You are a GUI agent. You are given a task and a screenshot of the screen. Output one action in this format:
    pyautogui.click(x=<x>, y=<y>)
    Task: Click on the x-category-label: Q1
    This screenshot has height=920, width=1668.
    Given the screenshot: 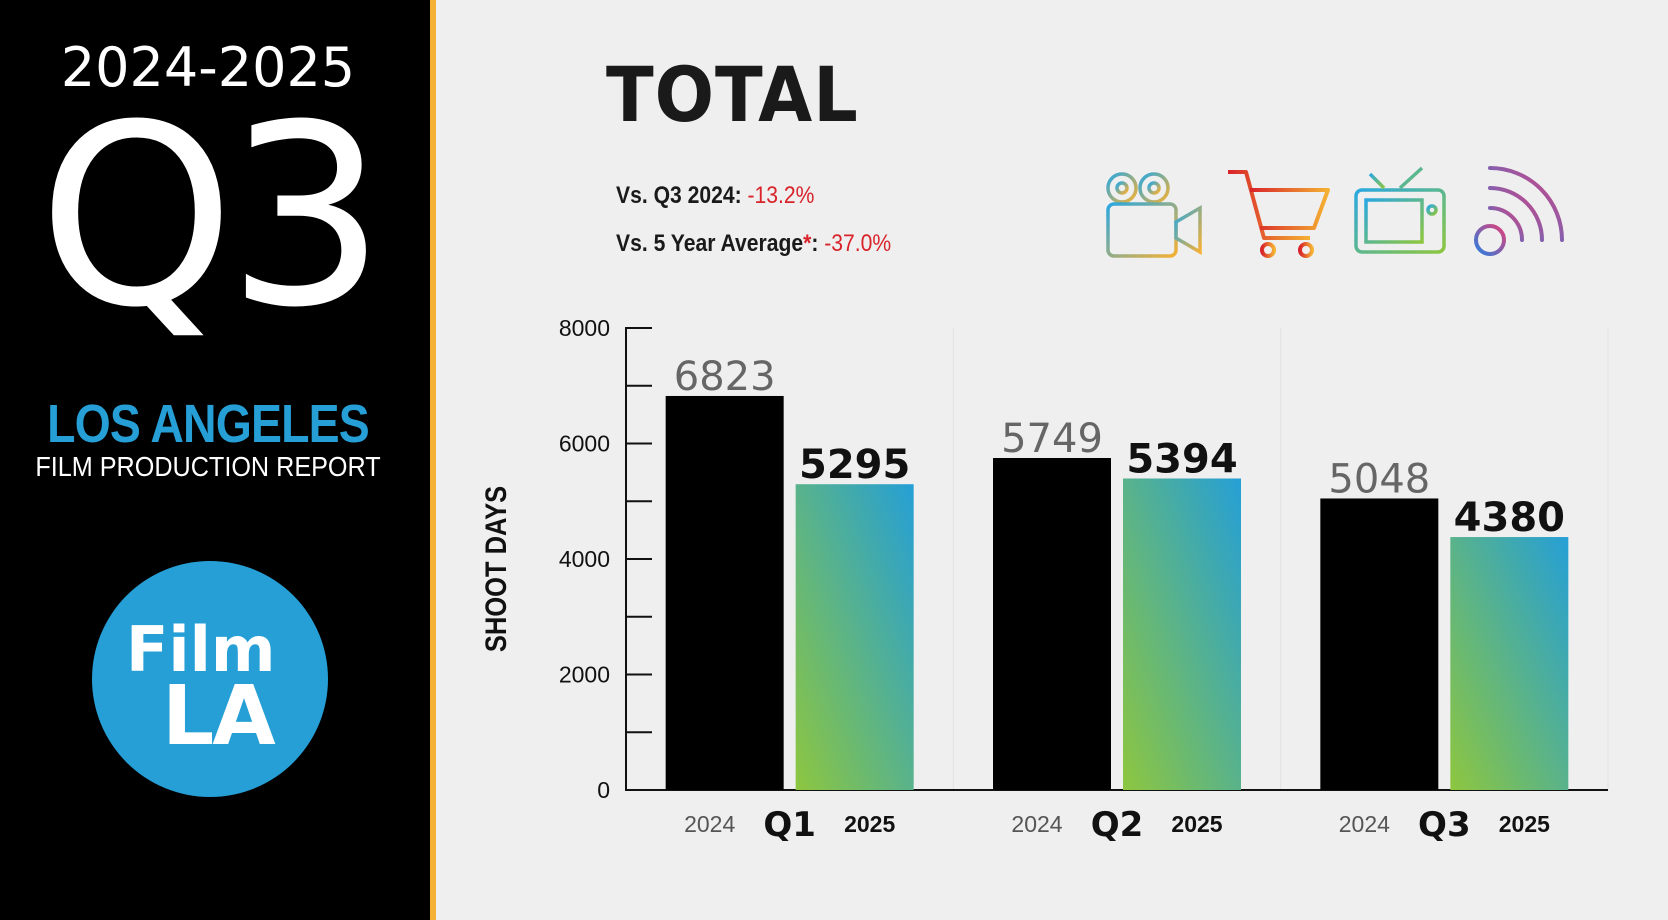 What is the action you would take?
    pyautogui.click(x=789, y=825)
    